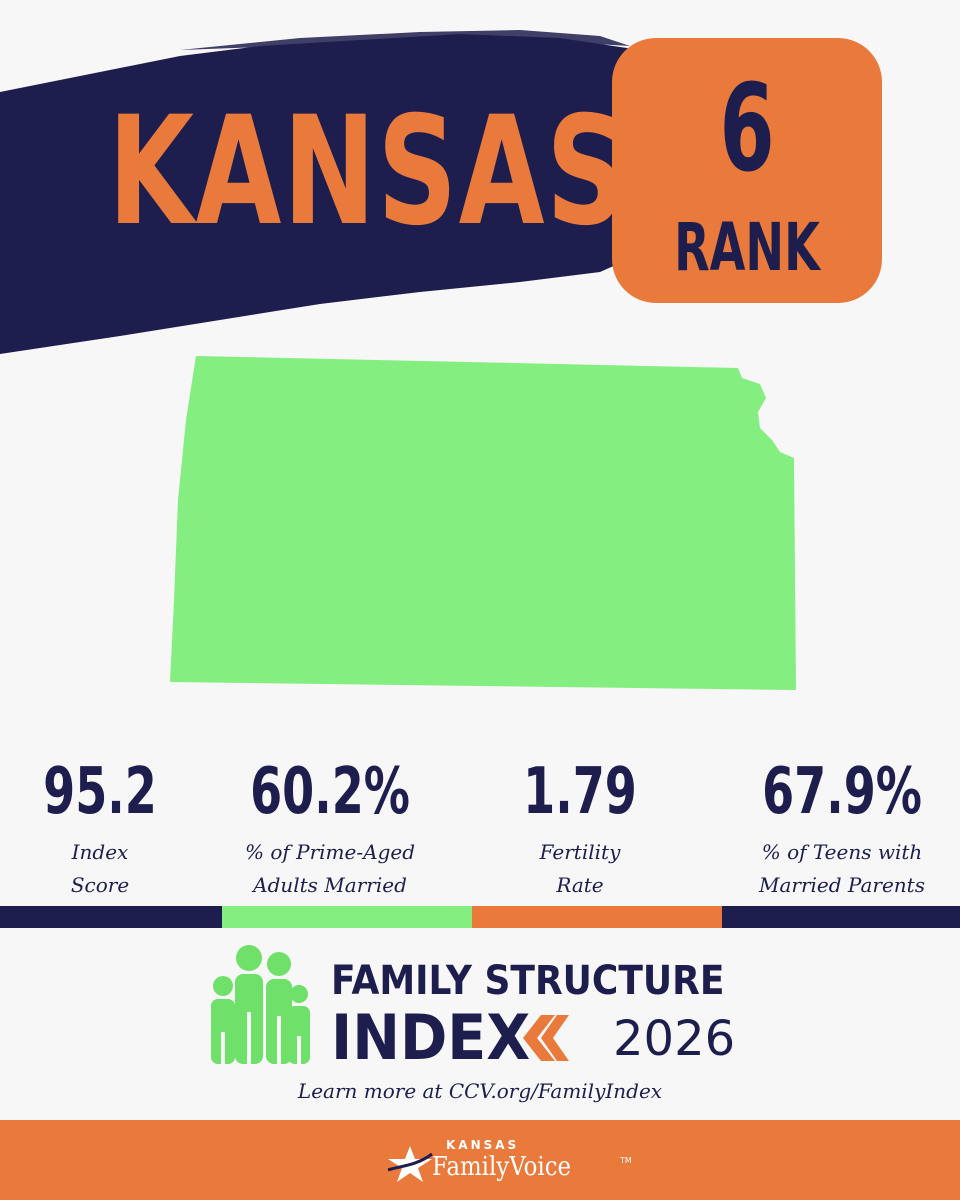 Image resolution: width=960 pixels, height=1200 pixels. I want to click on stat-label: Fertility Rate, so click(580, 868).